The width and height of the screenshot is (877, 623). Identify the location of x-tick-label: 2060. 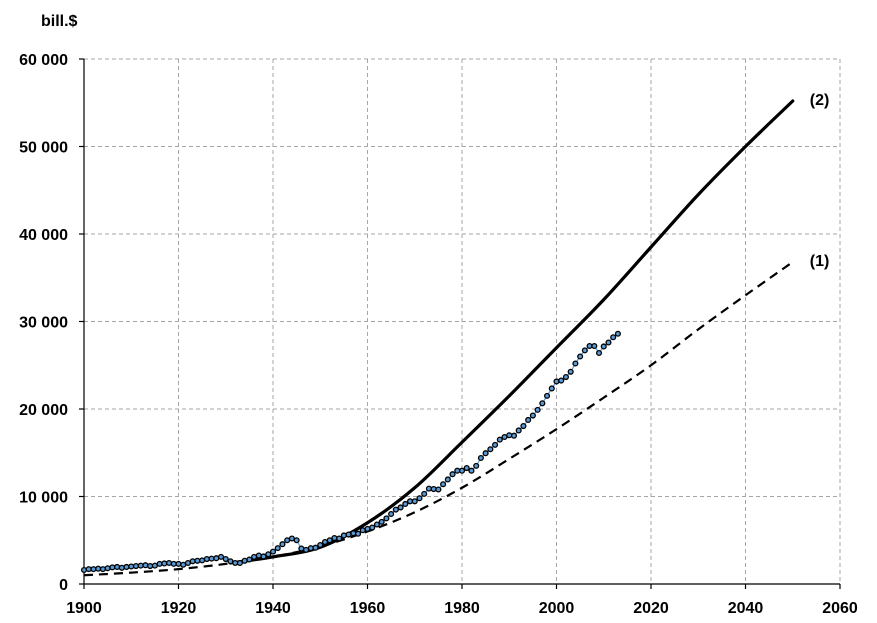
(840, 608).